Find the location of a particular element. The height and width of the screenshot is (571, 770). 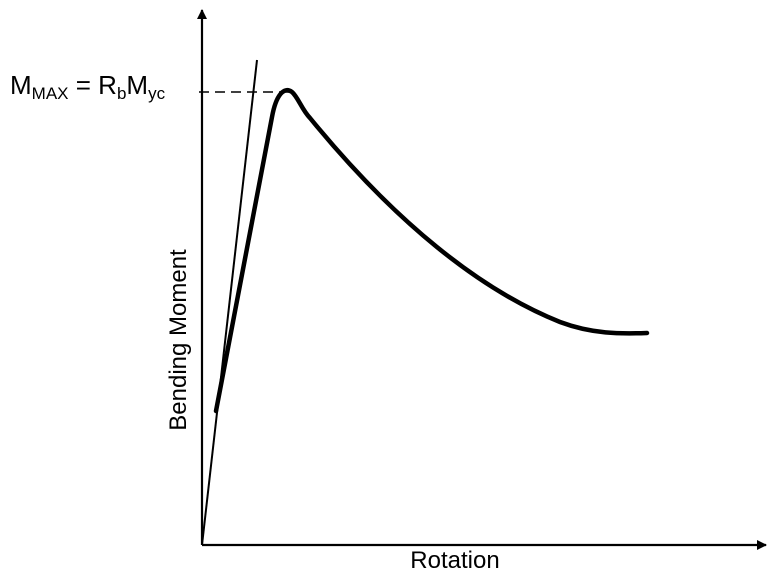

mmax-label-m1: M is located at coordinates (21, 85).